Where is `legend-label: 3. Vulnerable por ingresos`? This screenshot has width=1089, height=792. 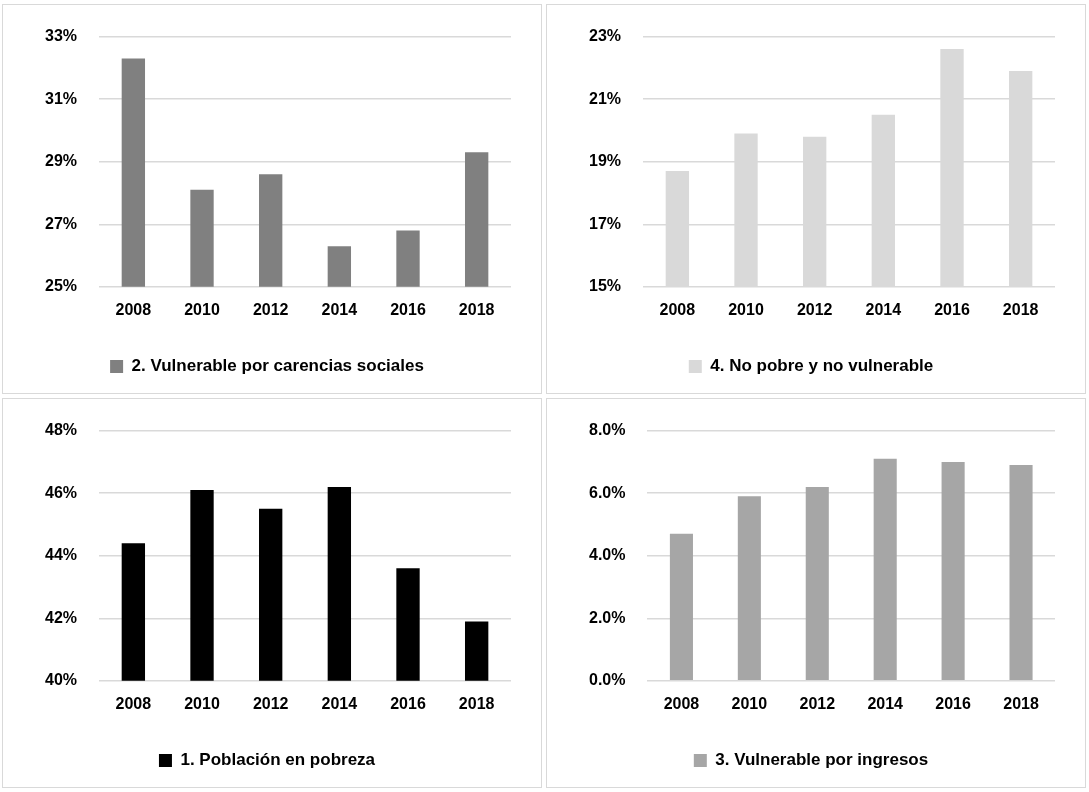
legend-label: 3. Vulnerable por ingresos is located at coordinates (822, 760).